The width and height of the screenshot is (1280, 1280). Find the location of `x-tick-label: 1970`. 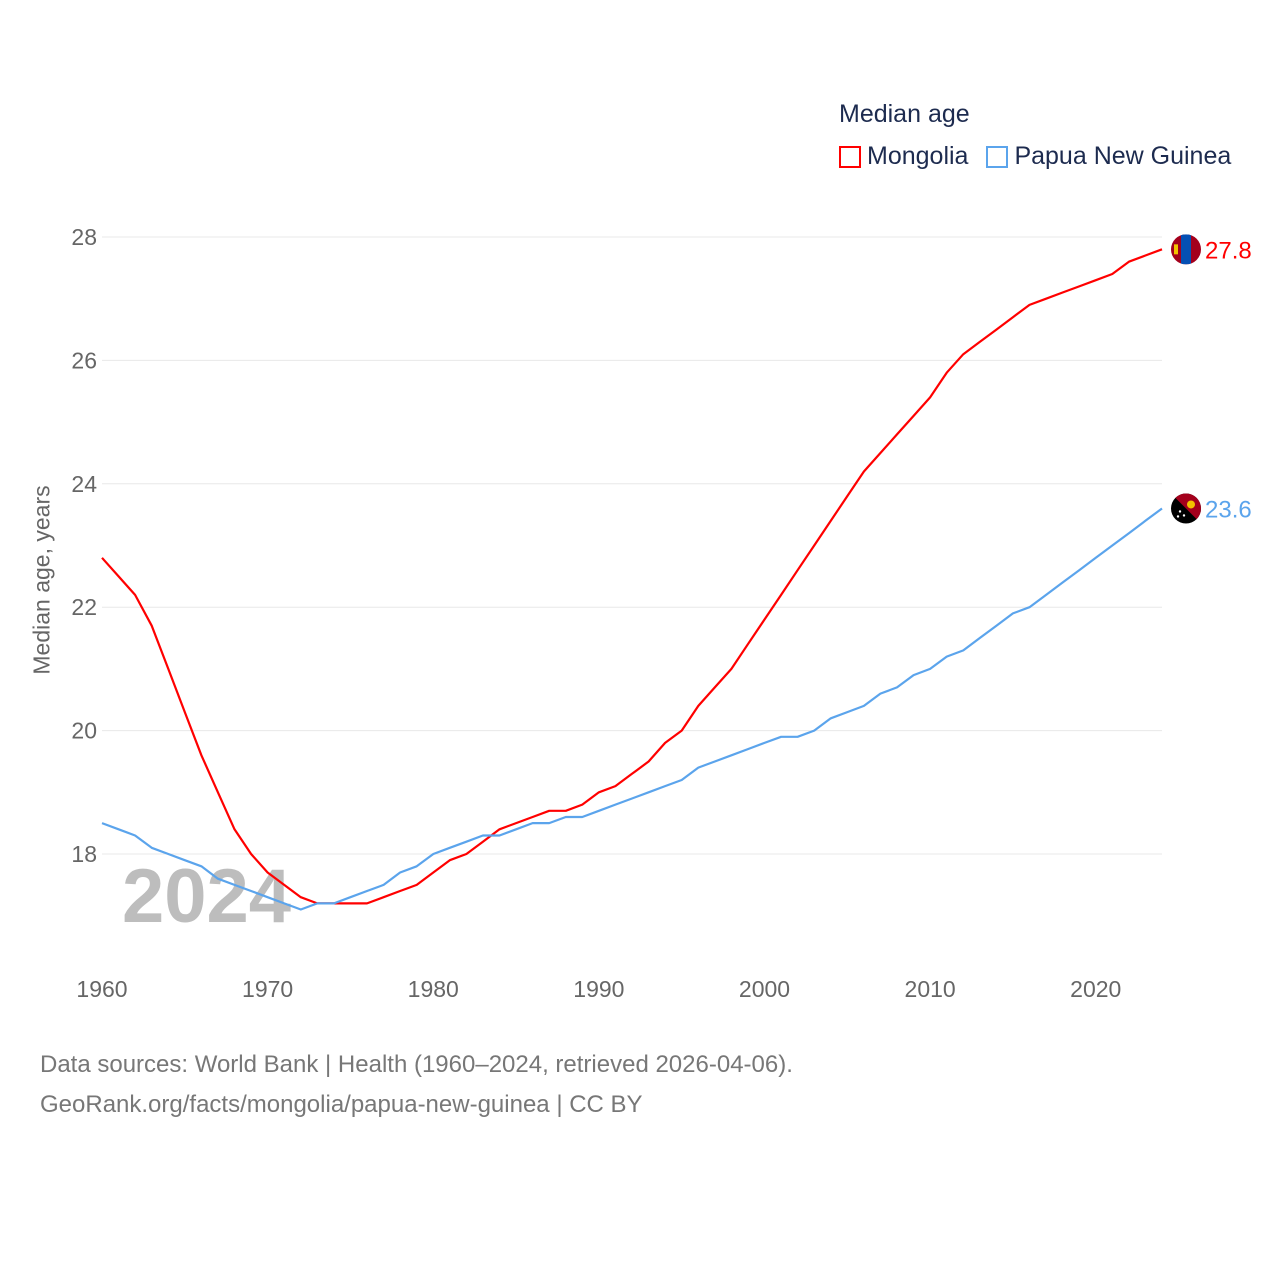

x-tick-label: 1970 is located at coordinates (267, 989).